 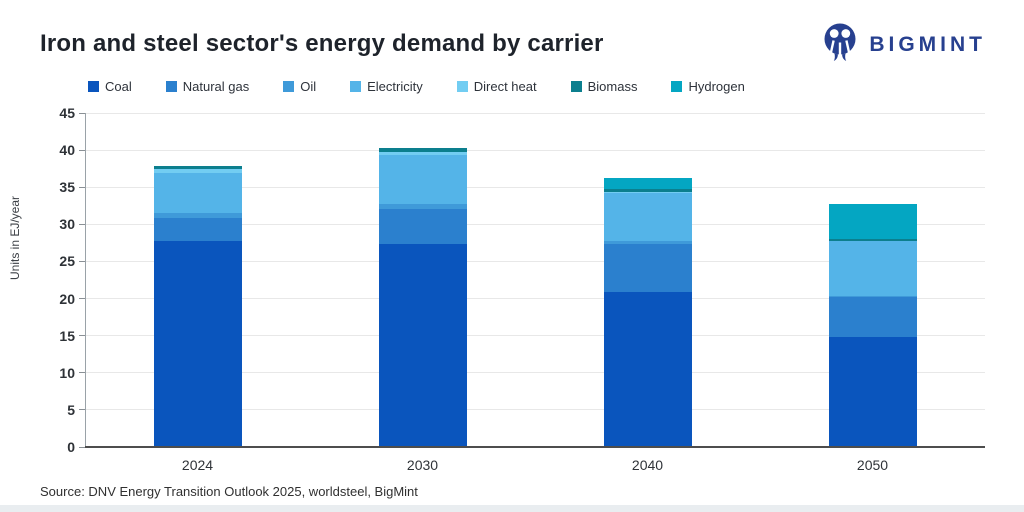 I want to click on bar-segment-oil-2024, so click(x=197, y=216).